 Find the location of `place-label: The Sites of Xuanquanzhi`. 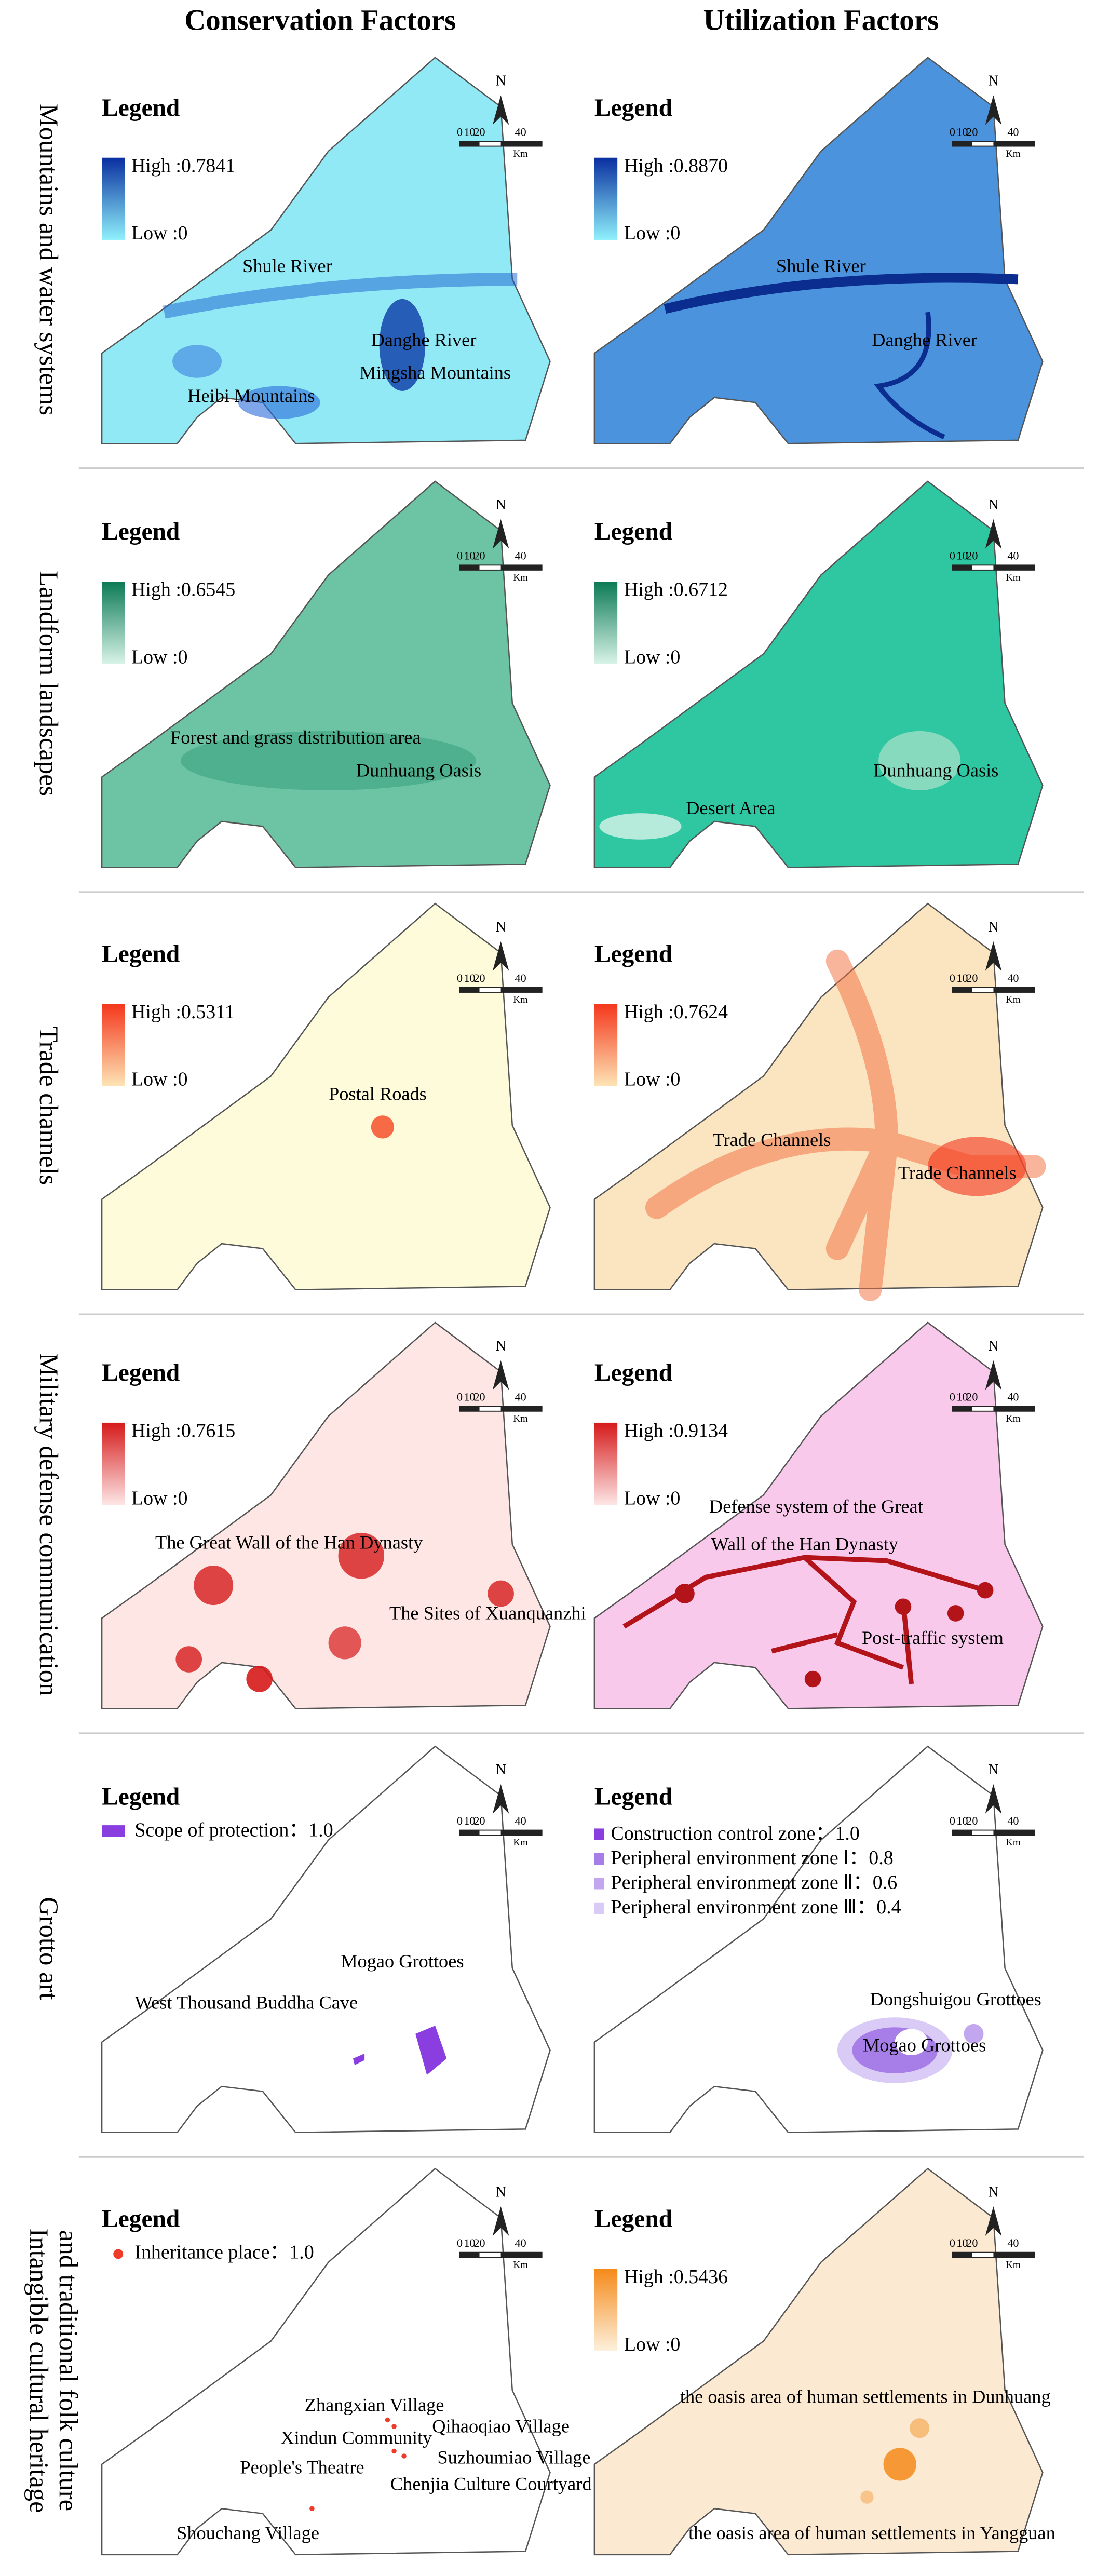

place-label: The Sites of Xuanquanzhi is located at coordinates (487, 1612).